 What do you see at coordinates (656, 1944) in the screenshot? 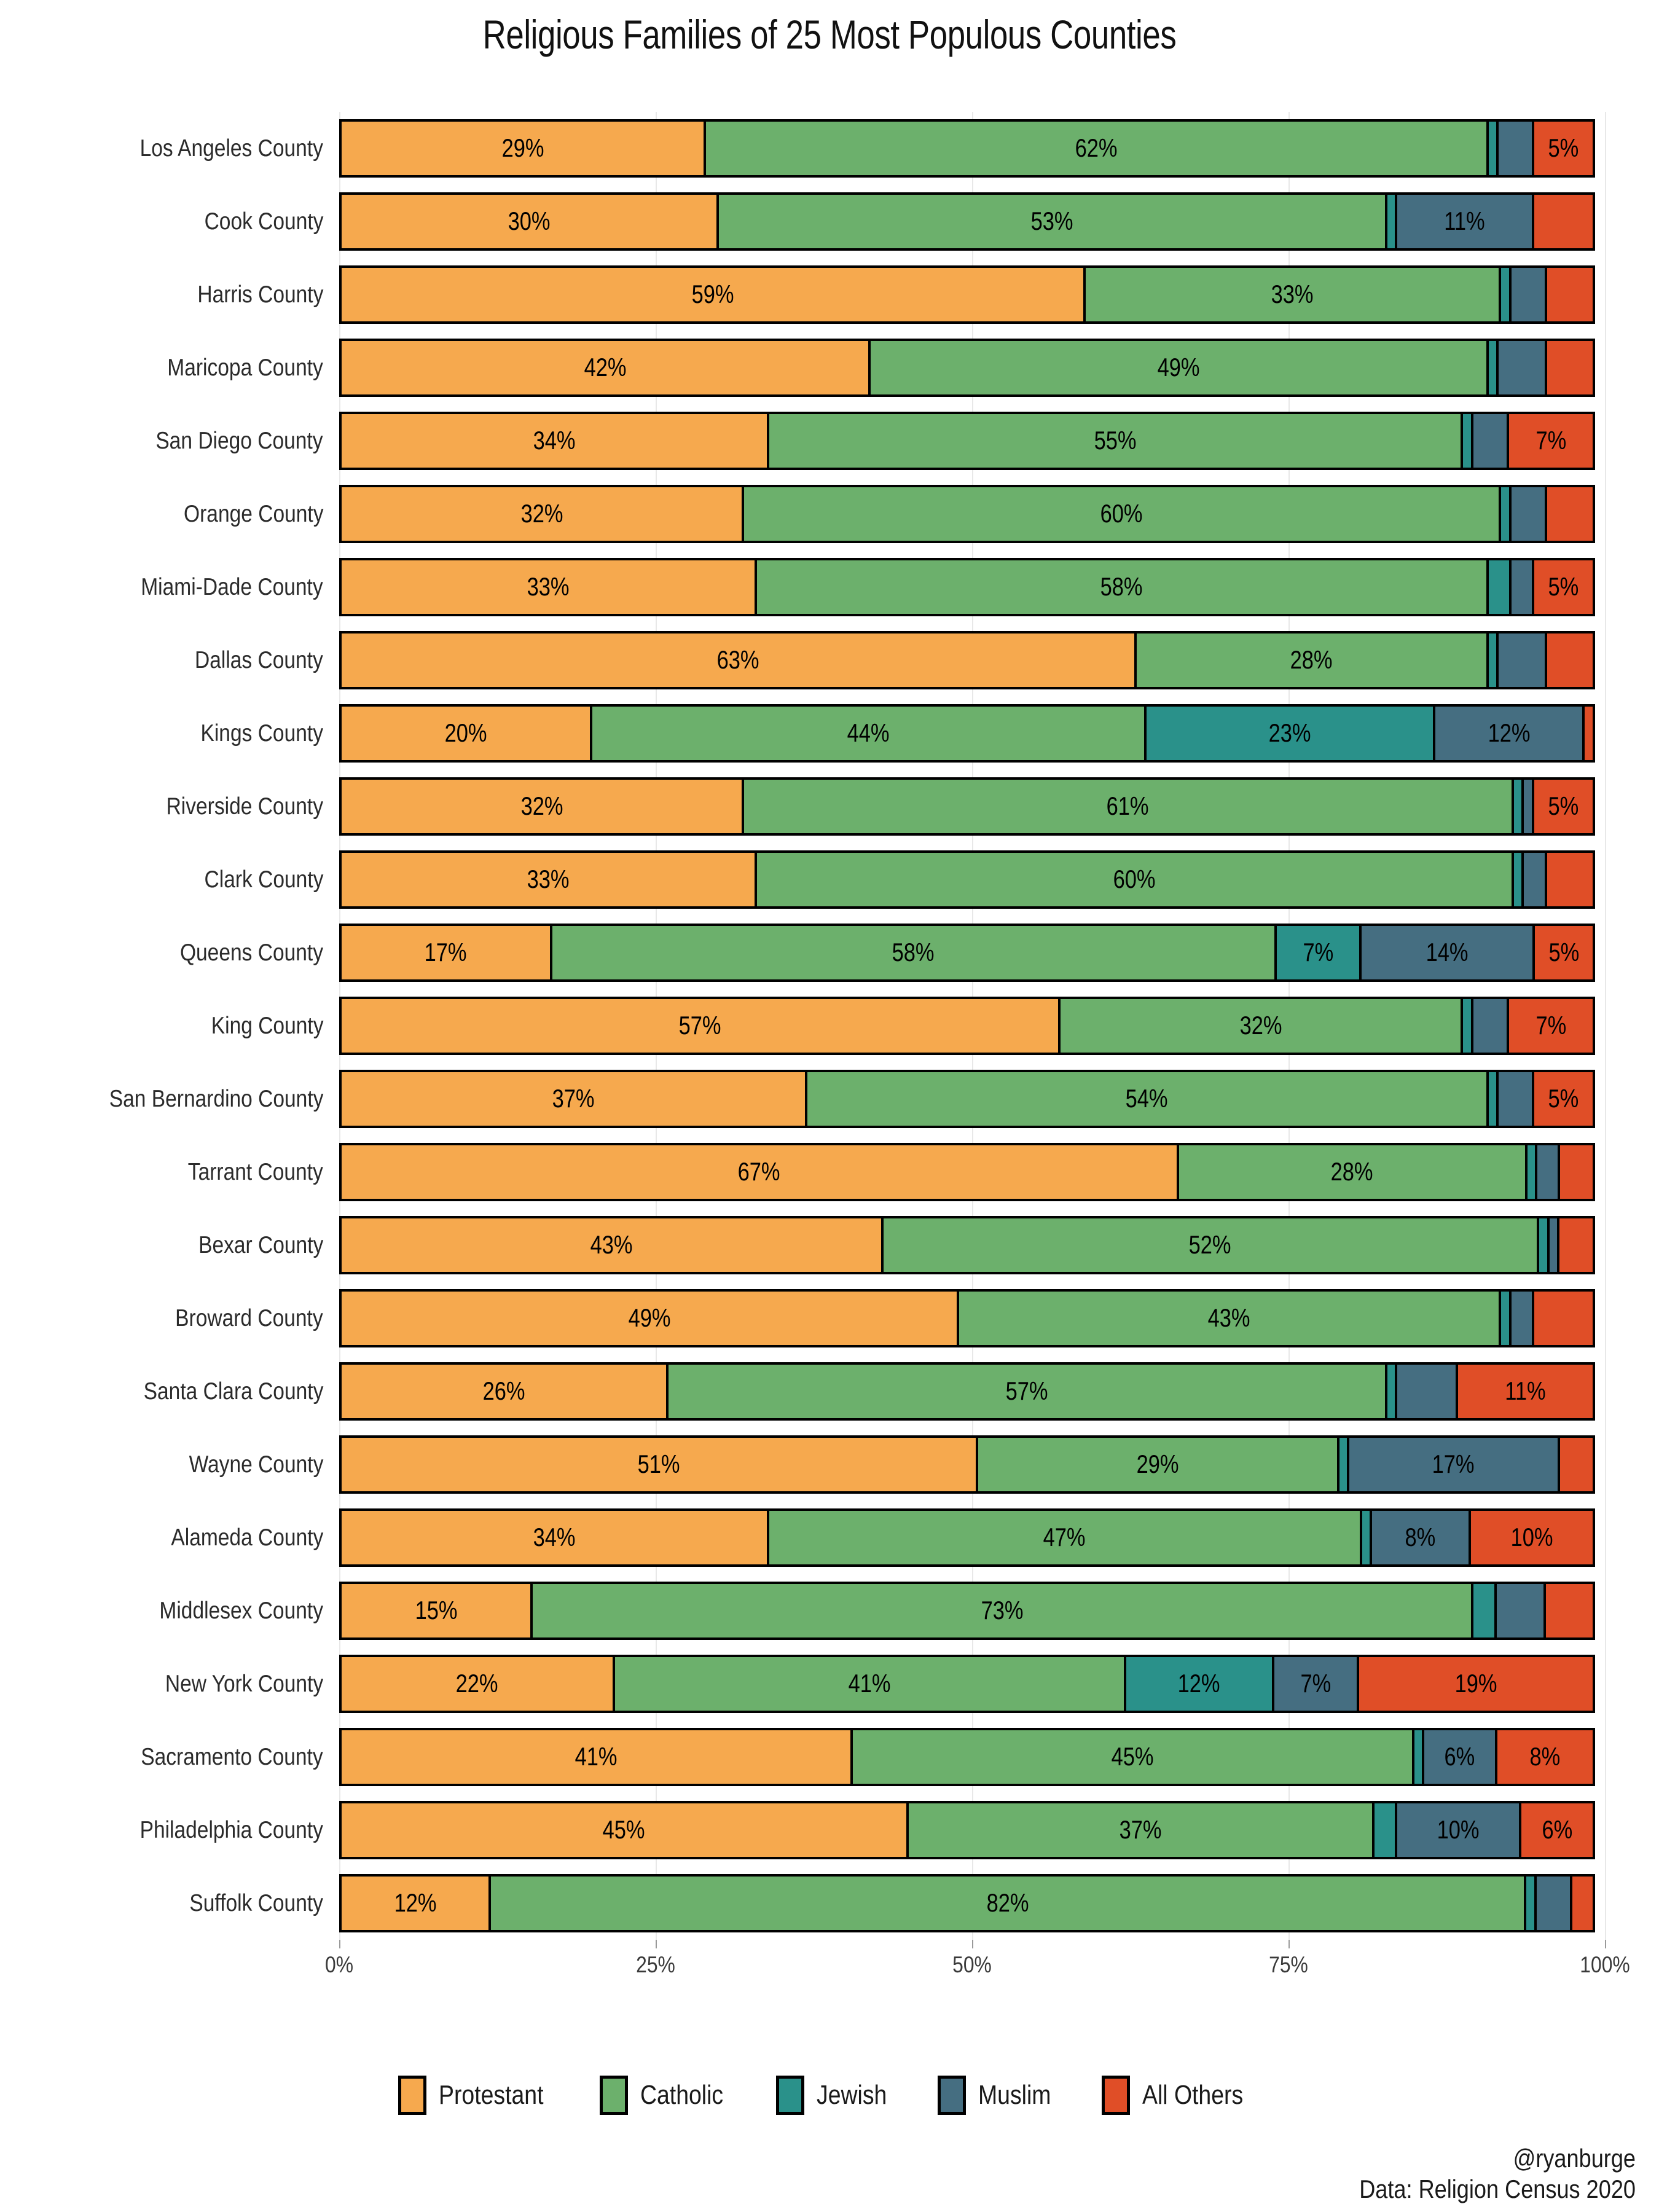
I see `axis-tick-mark` at bounding box center [656, 1944].